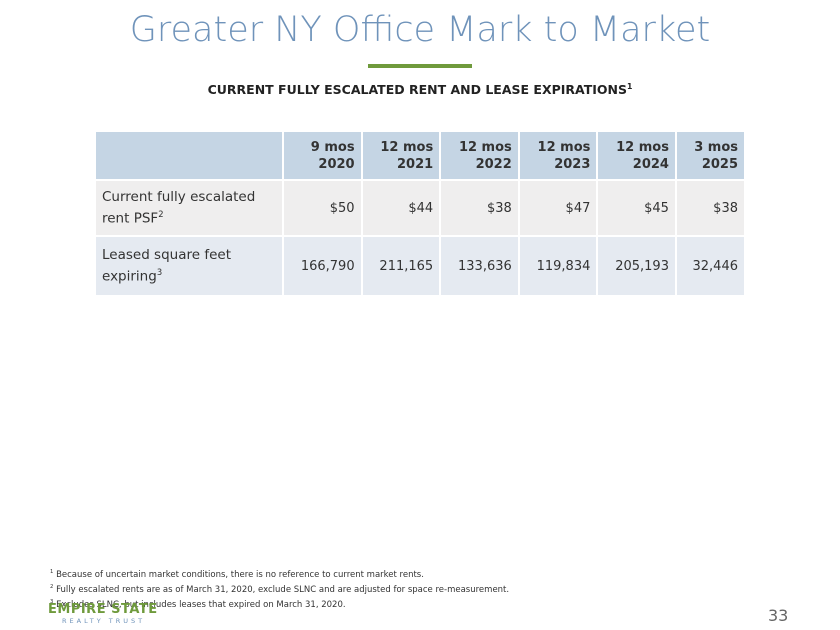 The image size is (840, 630). I want to click on title: Greater NY Office Mark to Market, so click(420, 30).